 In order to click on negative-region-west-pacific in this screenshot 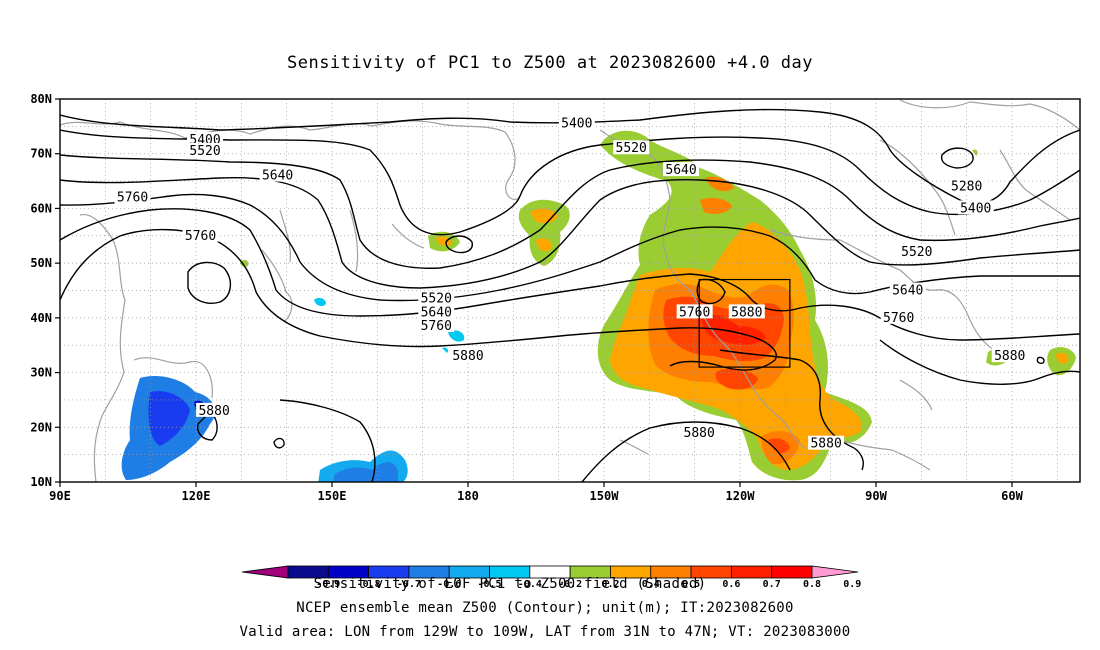, I will do `click(293, 389)`.